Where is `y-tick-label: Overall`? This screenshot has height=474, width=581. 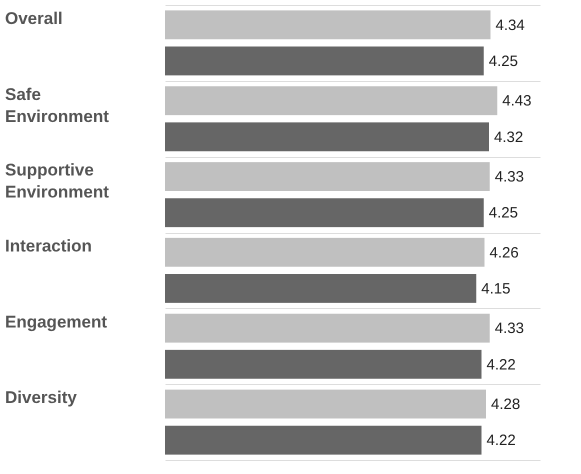
y-tick-label: Overall is located at coordinates (34, 18).